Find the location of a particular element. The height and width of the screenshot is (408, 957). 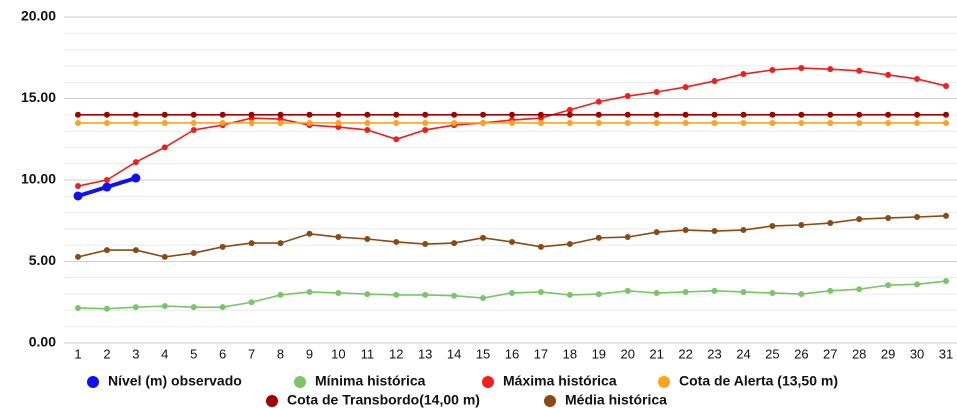

legend-item: Cota de Alerta (13,50 m) is located at coordinates (748, 381).